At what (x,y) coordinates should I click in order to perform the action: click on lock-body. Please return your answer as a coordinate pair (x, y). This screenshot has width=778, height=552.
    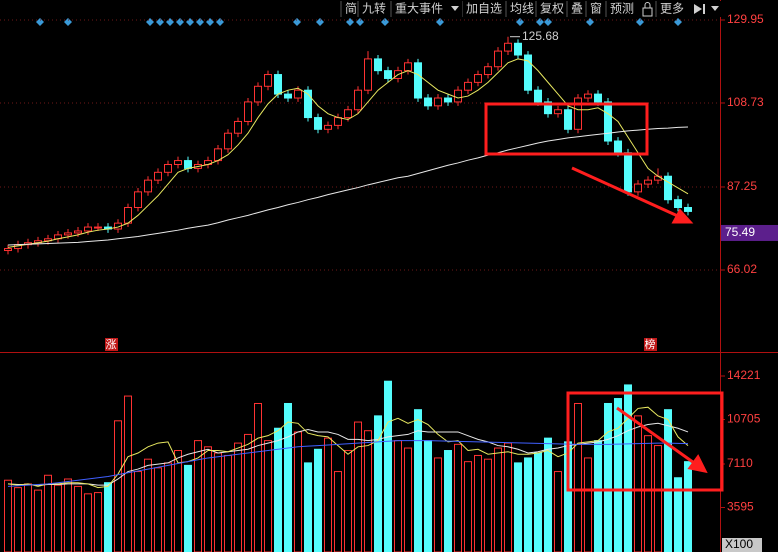
    Looking at the image, I should click on (647, 12).